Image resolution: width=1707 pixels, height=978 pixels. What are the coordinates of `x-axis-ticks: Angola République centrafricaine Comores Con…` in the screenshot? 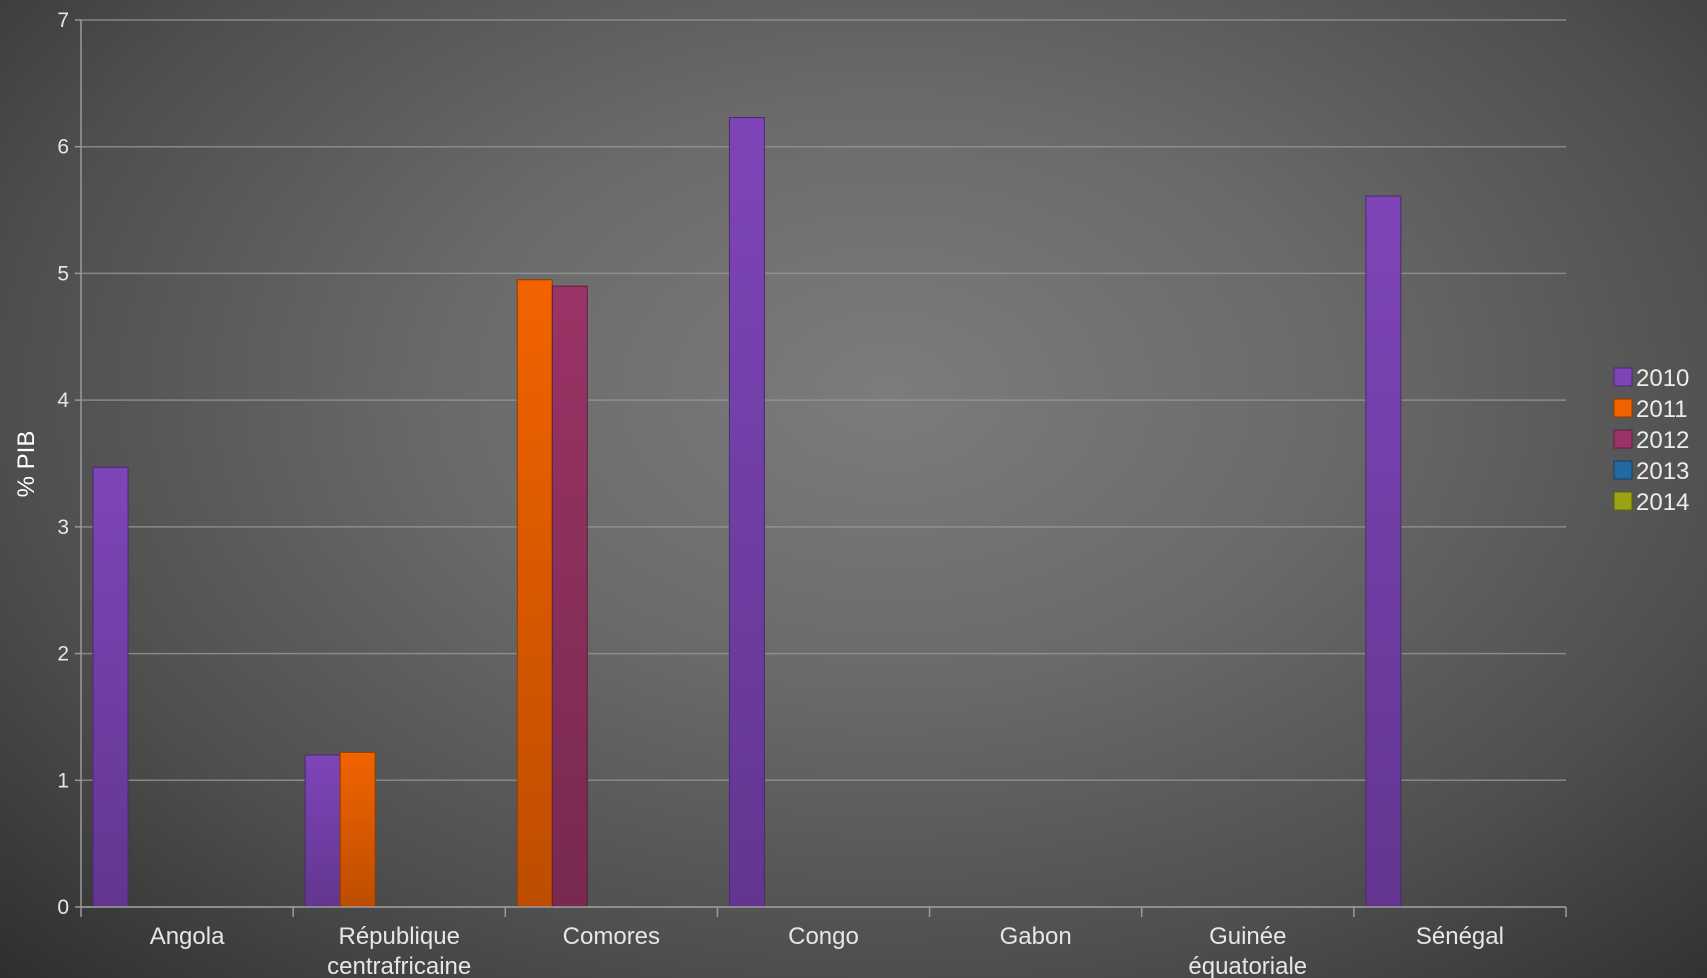 It's located at (827, 950).